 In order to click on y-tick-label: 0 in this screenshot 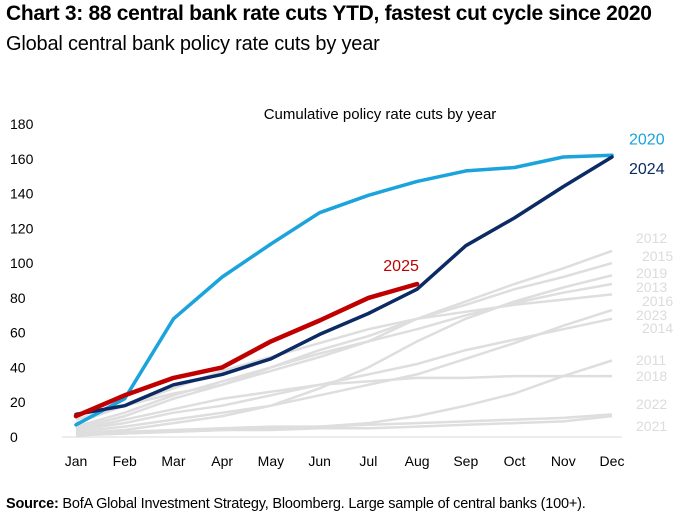, I will do `click(14, 437)`.